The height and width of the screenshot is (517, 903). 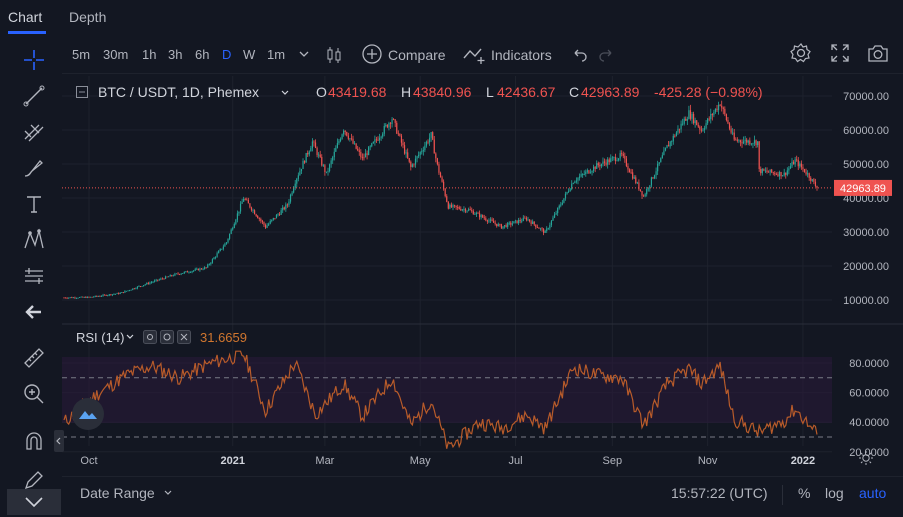 I want to click on log-scale-toggle: log, so click(x=834, y=493).